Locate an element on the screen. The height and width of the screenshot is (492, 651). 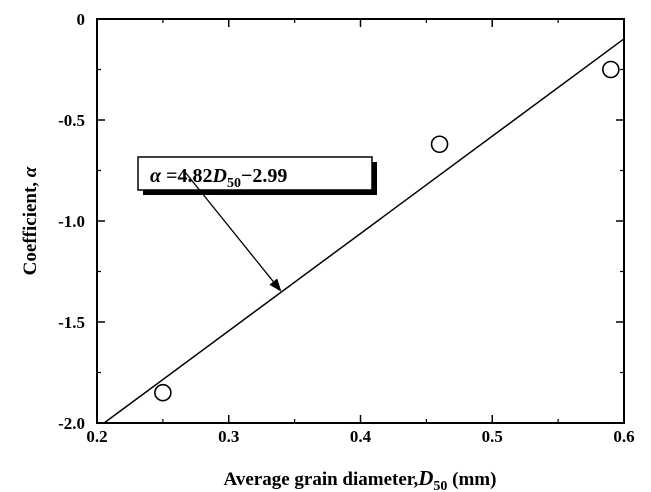
y-axis-title: Coefficient, α is located at coordinates (30, 220).